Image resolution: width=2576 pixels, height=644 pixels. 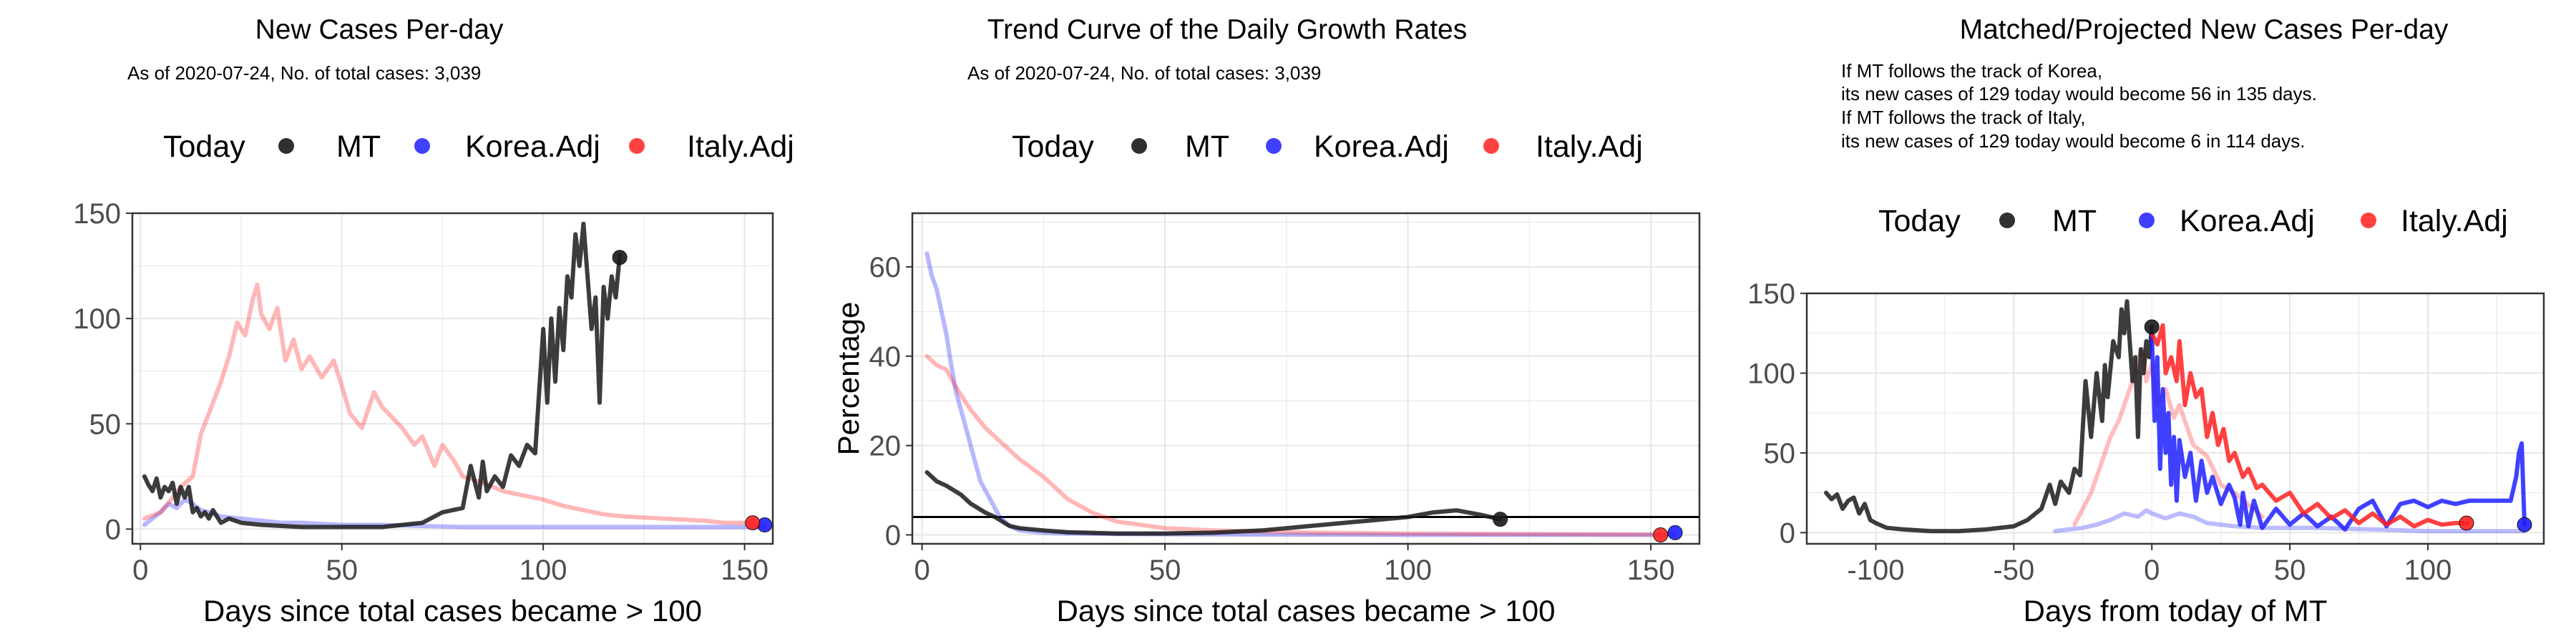 What do you see at coordinates (1963, 117) in the screenshot?
I see `chart-subtitle-line: If MT follows the track of Italy,` at bounding box center [1963, 117].